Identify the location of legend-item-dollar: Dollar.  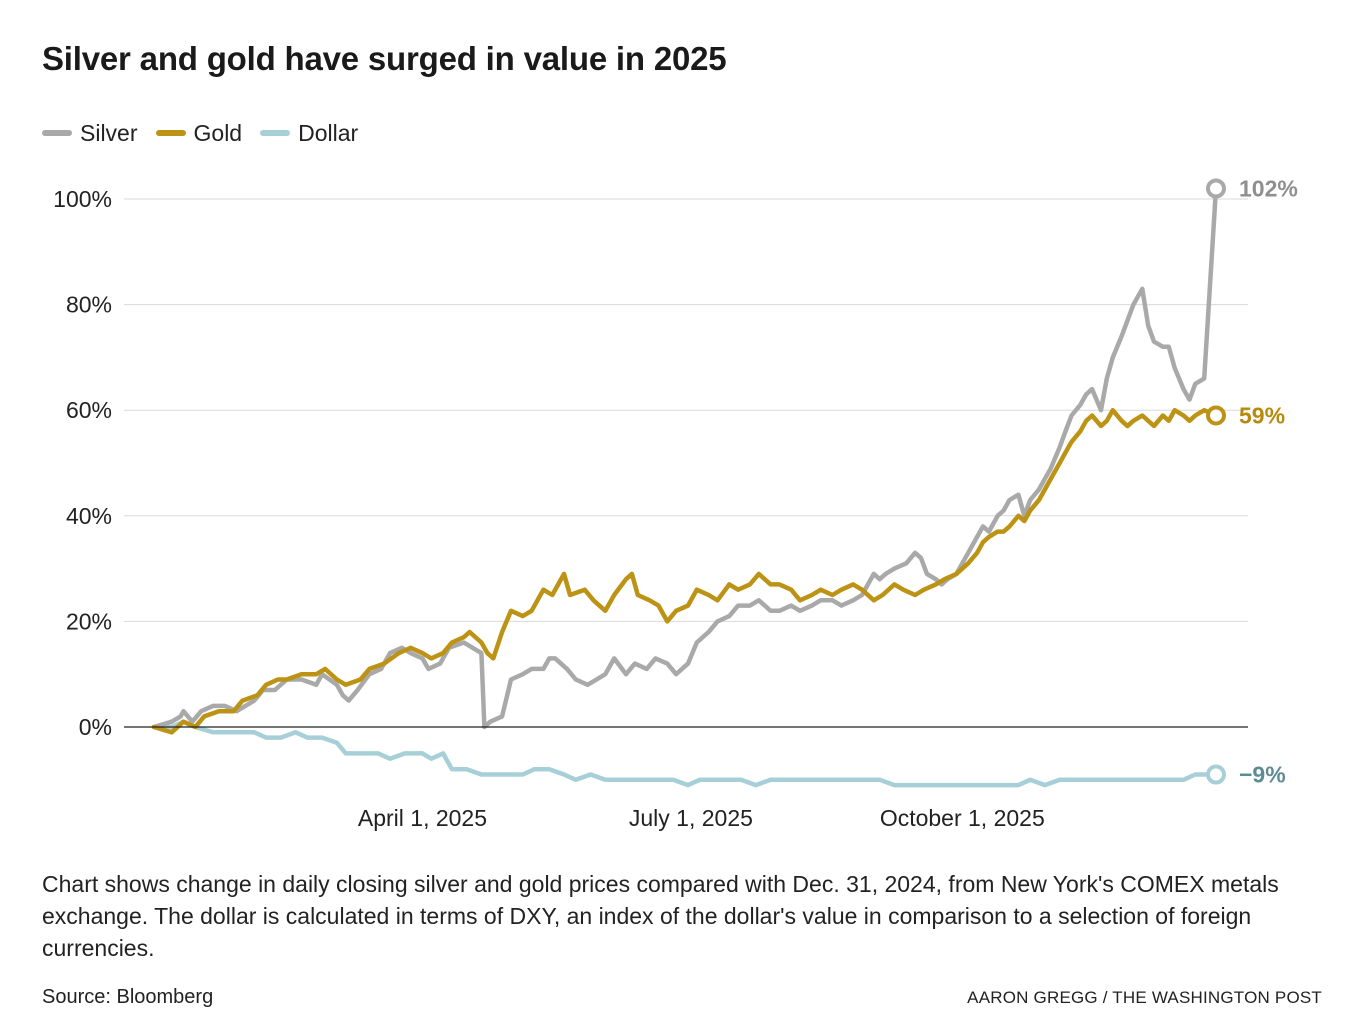
(309, 133).